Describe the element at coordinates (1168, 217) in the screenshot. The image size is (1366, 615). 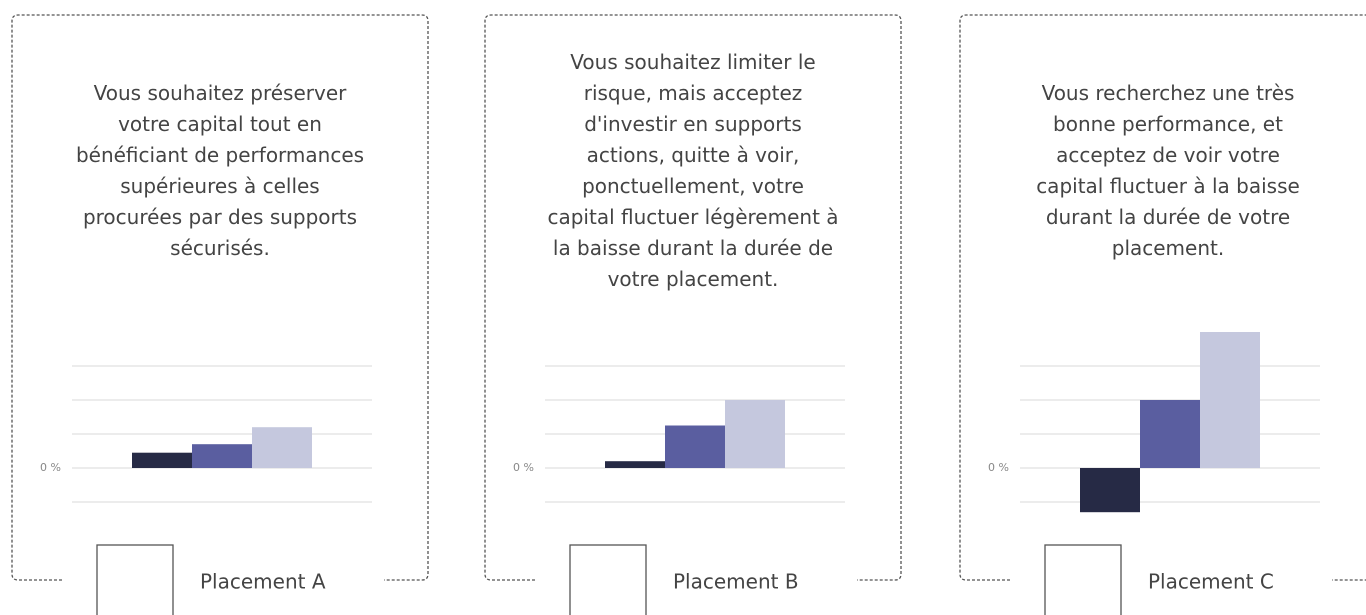
I see `description-line: durant la durée de votre` at that location.